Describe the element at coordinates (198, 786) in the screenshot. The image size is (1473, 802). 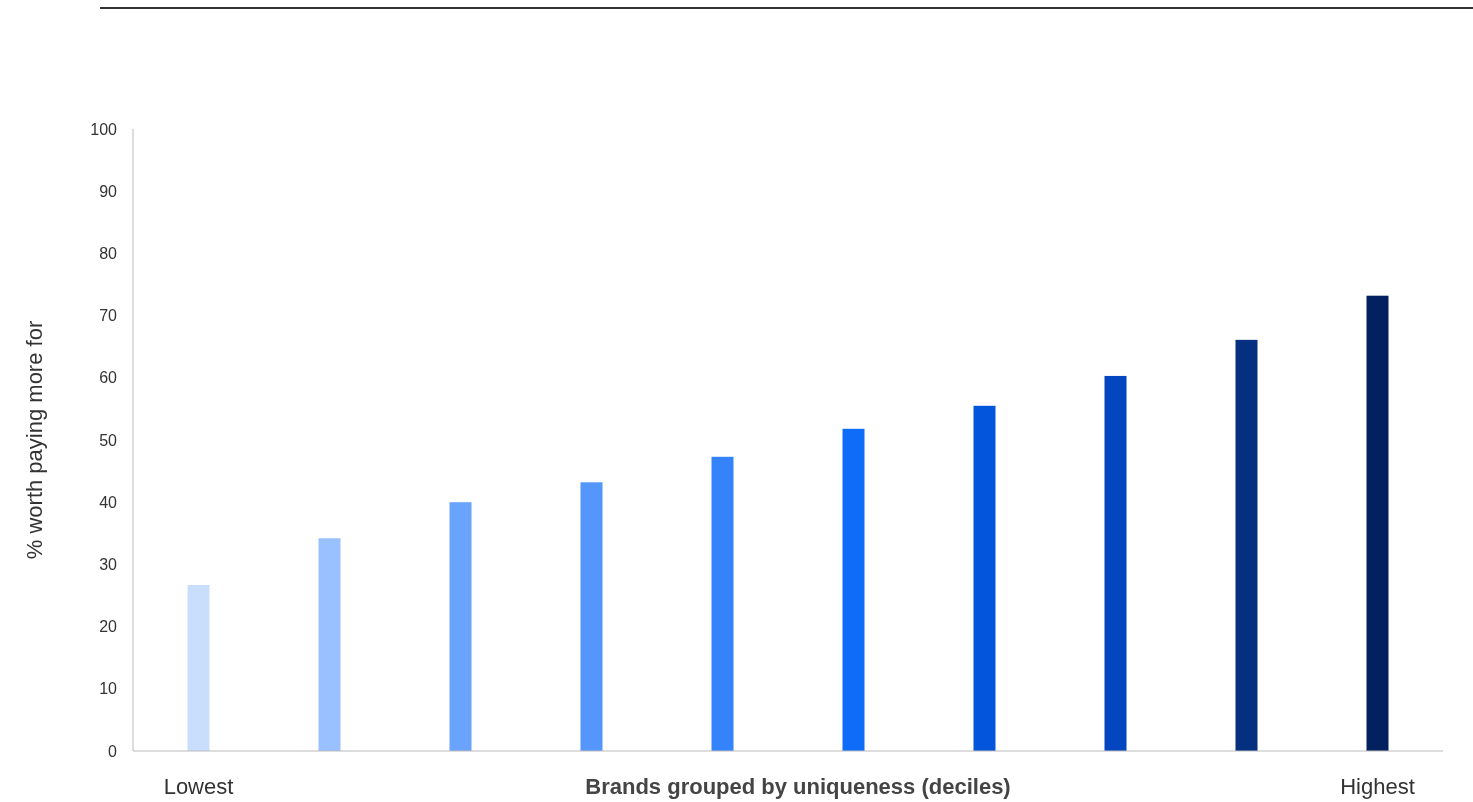
I see `x-tick-label: Lowest` at that location.